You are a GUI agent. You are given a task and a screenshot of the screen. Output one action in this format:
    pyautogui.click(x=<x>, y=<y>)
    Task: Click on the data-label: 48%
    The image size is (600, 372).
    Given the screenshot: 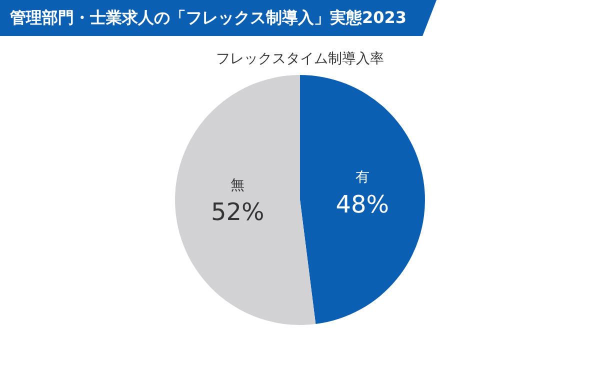 What is the action you would take?
    pyautogui.click(x=363, y=204)
    